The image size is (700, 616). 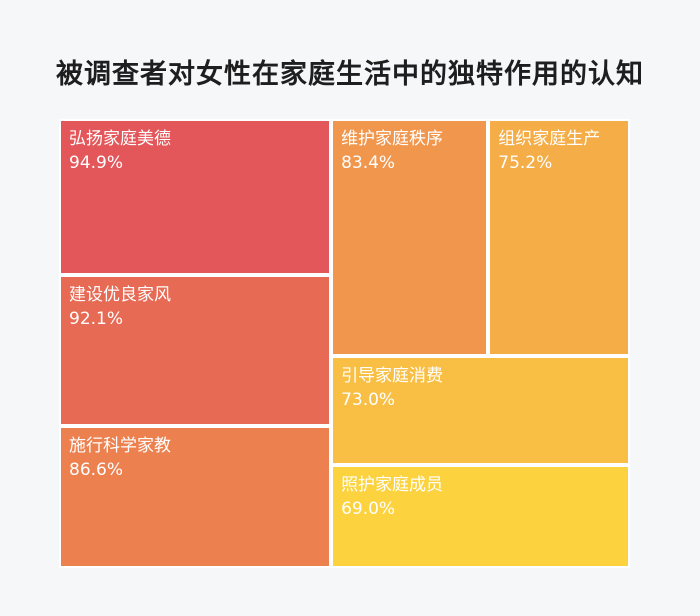 What do you see at coordinates (120, 139) in the screenshot?
I see `tile-label: 弘扬家庭美德` at bounding box center [120, 139].